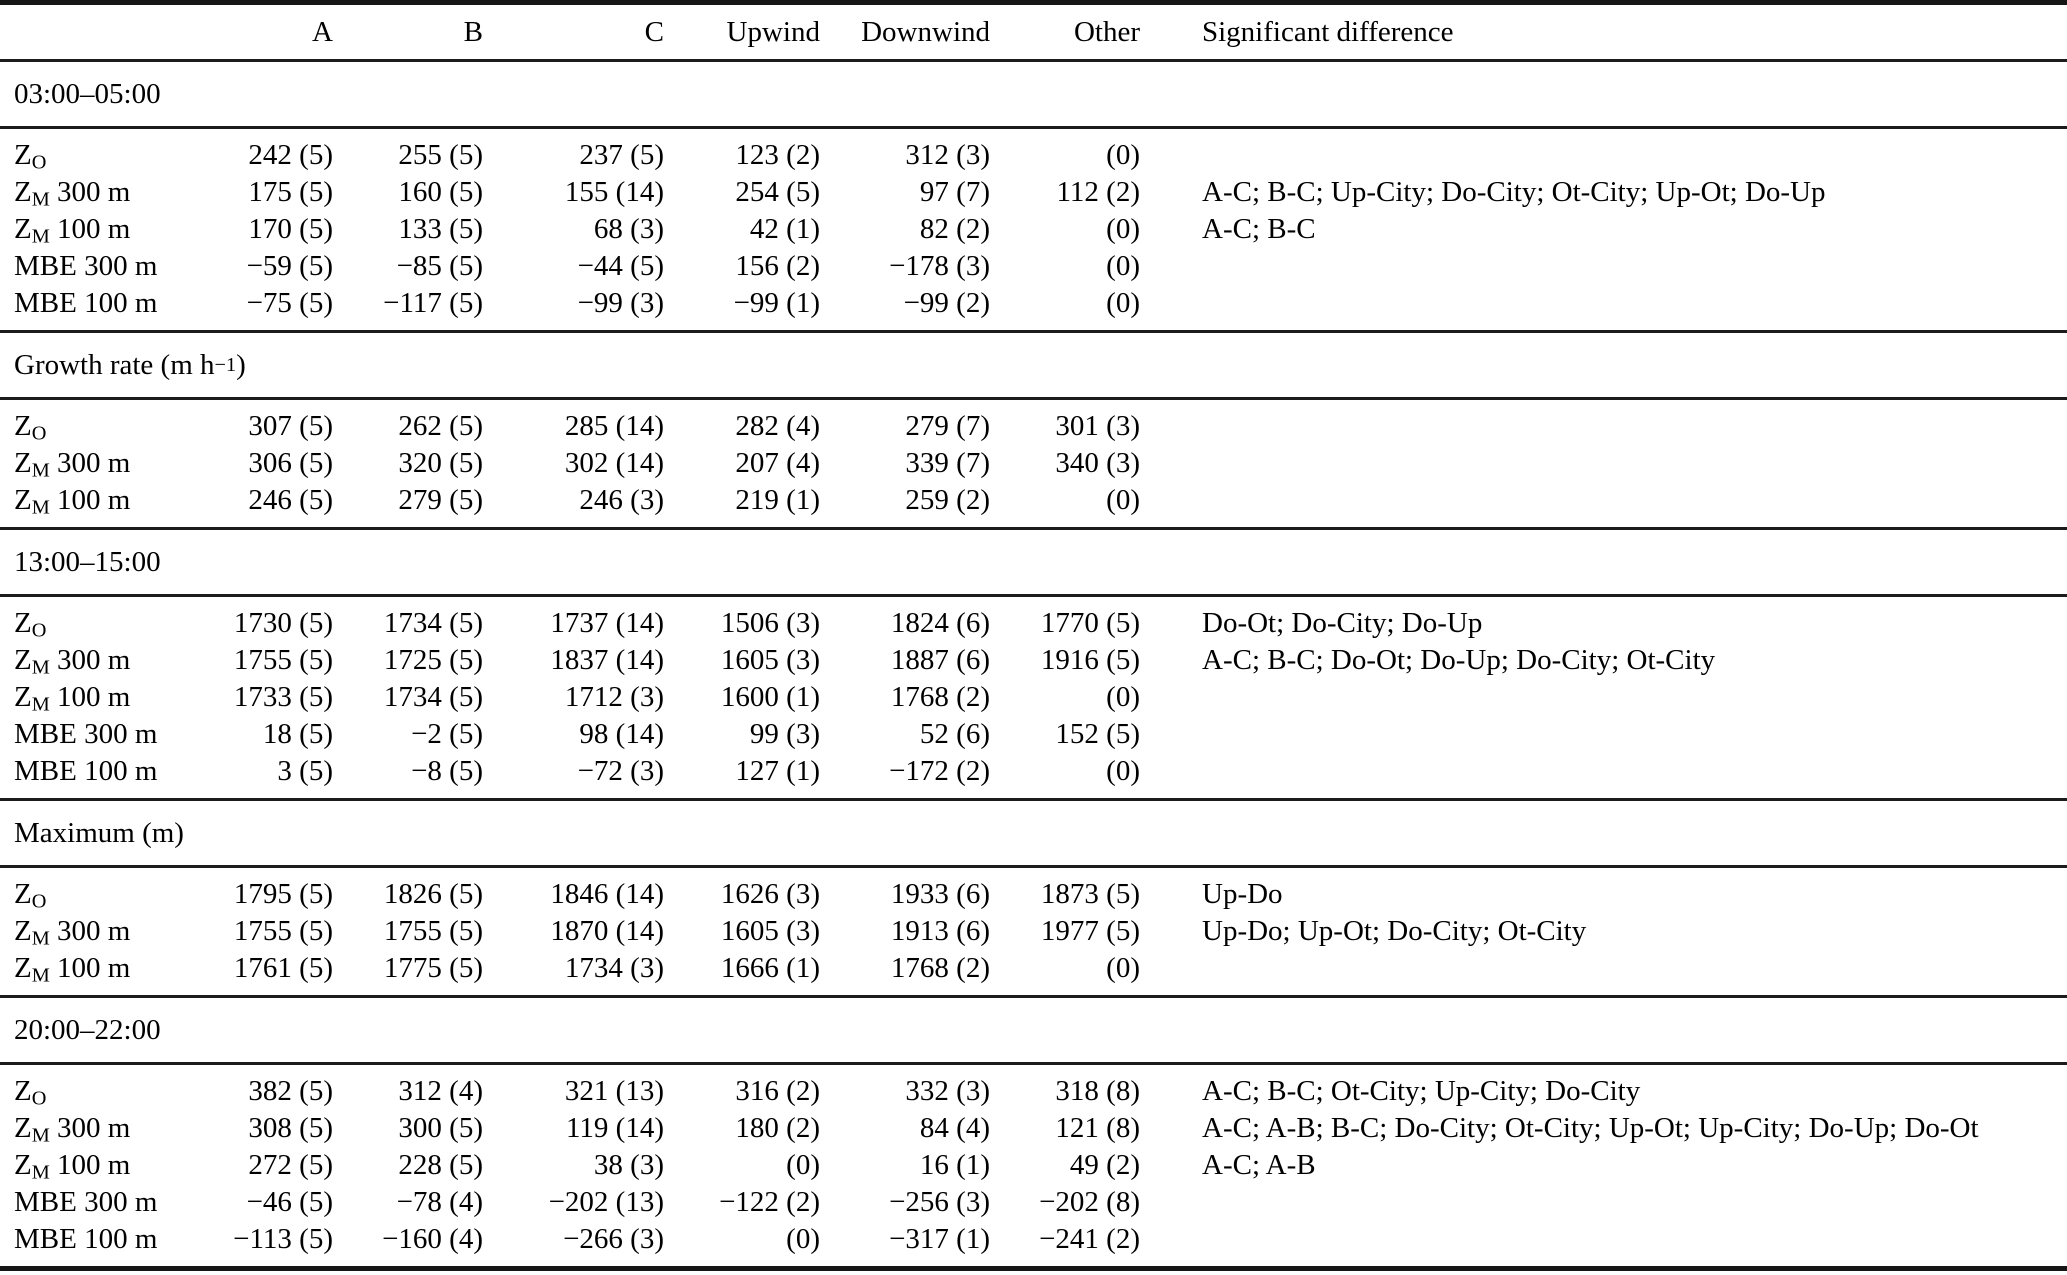  Describe the element at coordinates (654, 32) in the screenshot. I see `column-header-c: C` at that location.